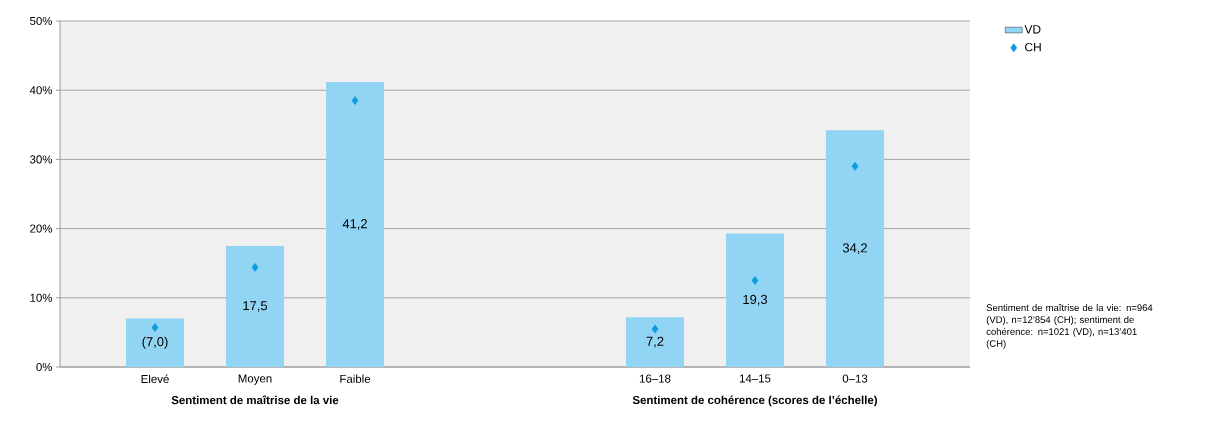 The image size is (1218, 426). What do you see at coordinates (655, 378) in the screenshot?
I see `x-tick-label: 16–18` at bounding box center [655, 378].